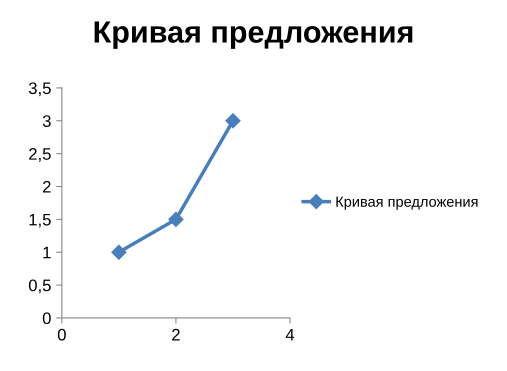 The image size is (507, 371). What do you see at coordinates (47, 252) in the screenshot?
I see `y-tick-label: 1` at bounding box center [47, 252].